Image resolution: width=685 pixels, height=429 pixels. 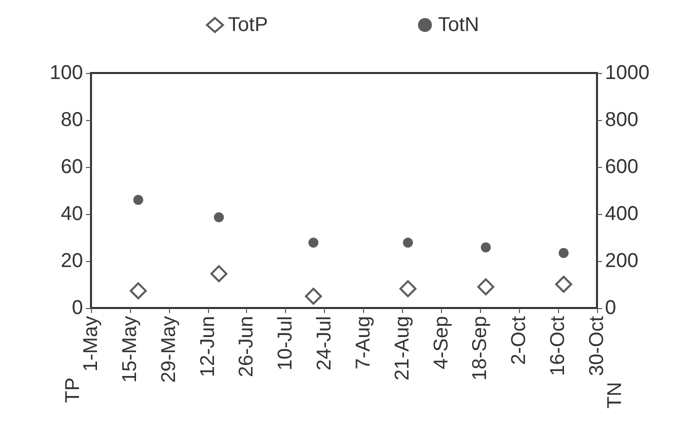 What do you see at coordinates (441, 343) in the screenshot?
I see `x-tick-label: 4-Sep` at bounding box center [441, 343].